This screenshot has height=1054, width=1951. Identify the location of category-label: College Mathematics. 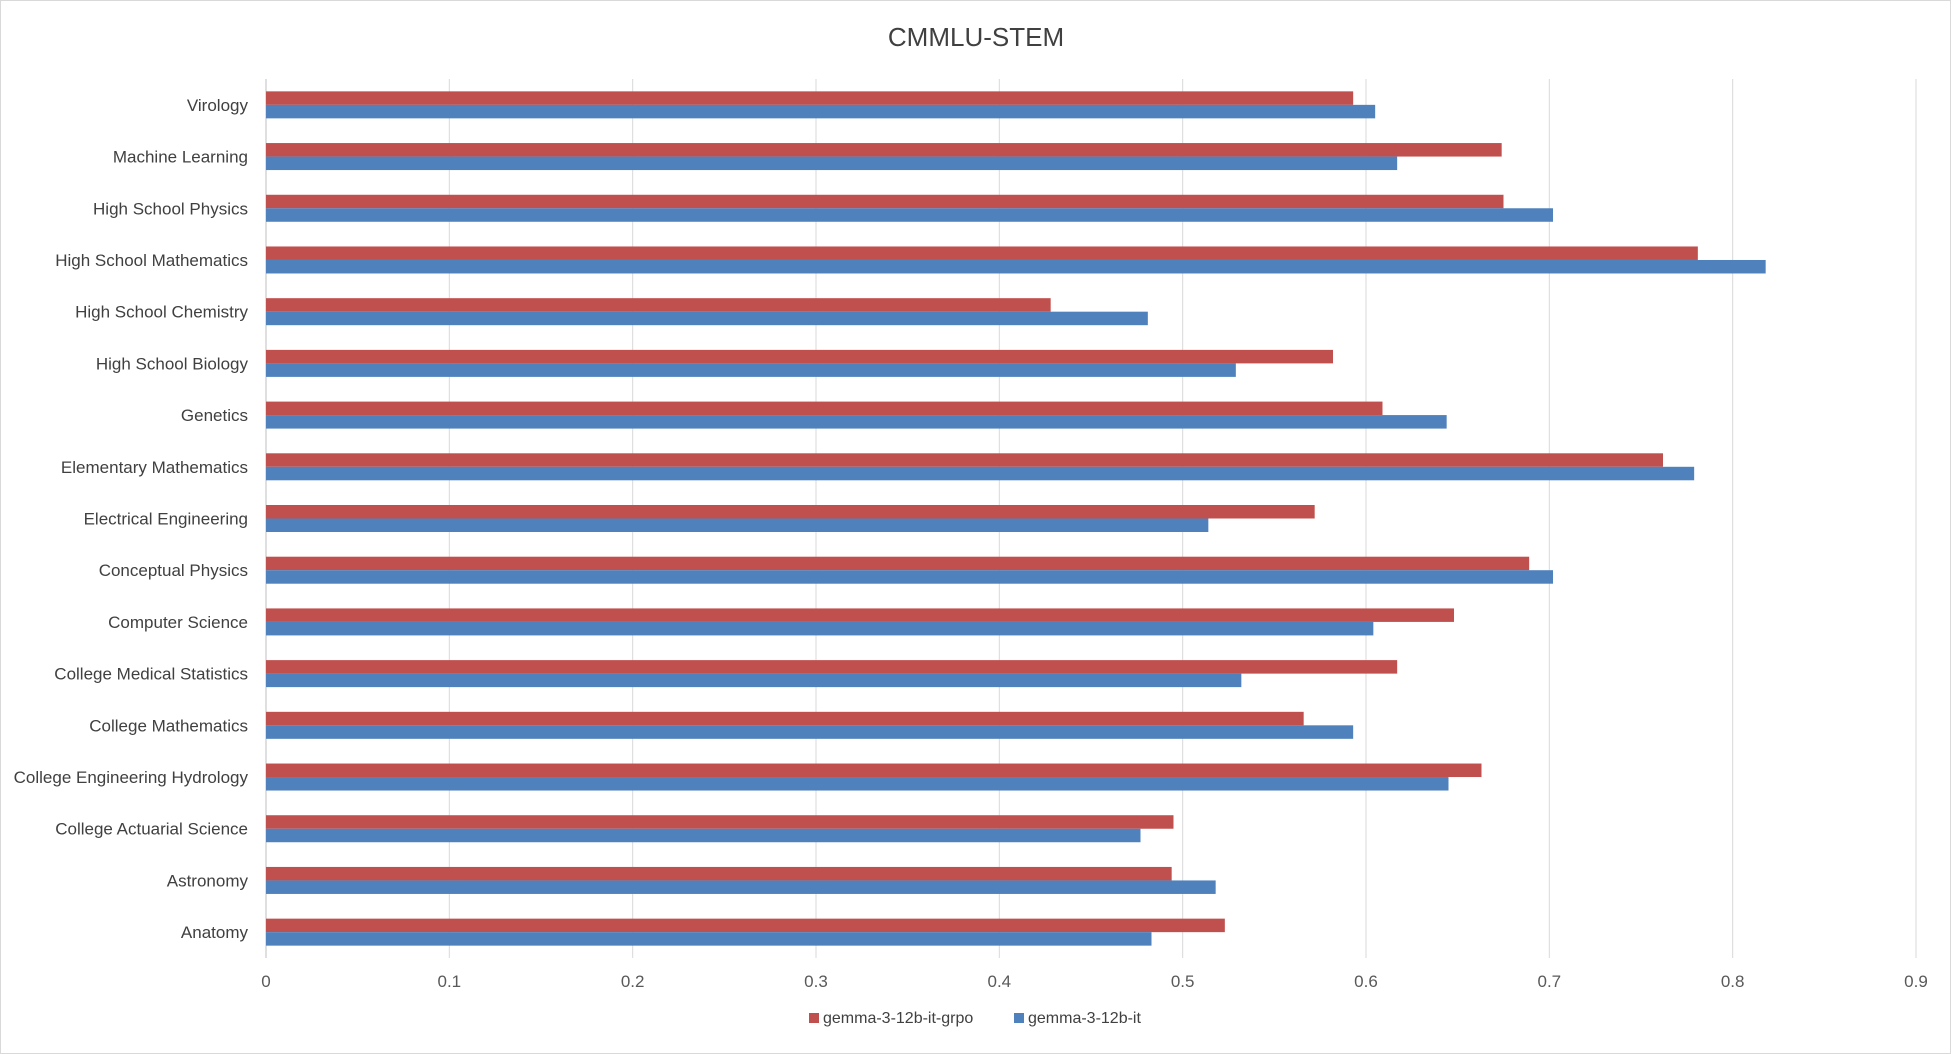
(168, 725).